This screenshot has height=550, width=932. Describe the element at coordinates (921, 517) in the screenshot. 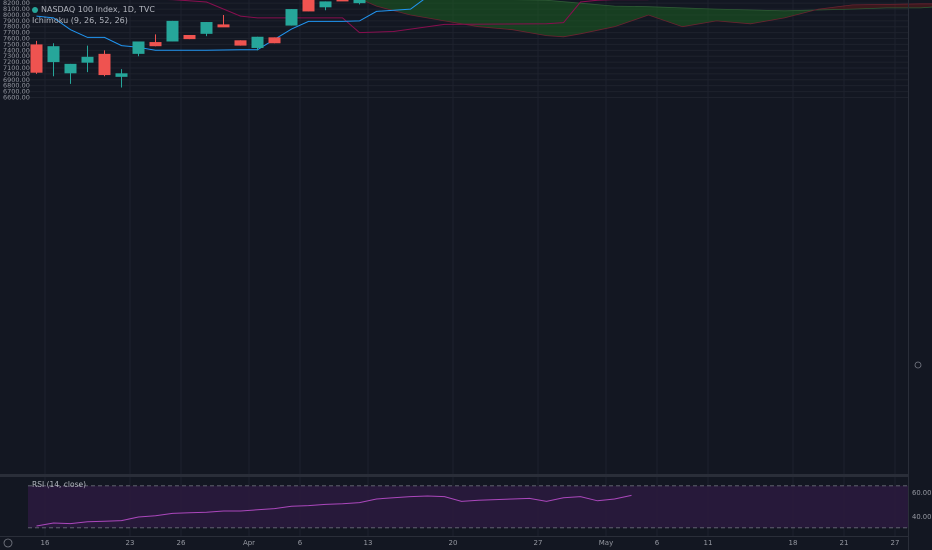

I see `rsi-tick-label: 40.00` at that location.